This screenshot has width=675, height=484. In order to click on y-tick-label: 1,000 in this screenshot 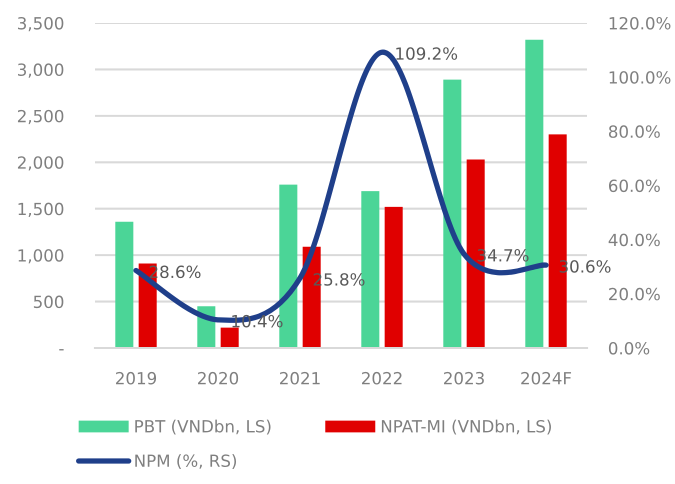, I will do `click(41, 256)`.